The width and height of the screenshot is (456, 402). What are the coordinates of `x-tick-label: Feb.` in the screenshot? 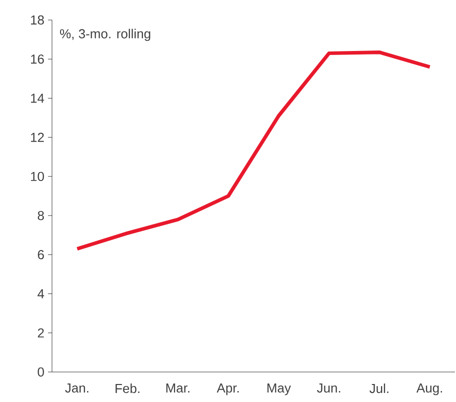 It's located at (128, 389).